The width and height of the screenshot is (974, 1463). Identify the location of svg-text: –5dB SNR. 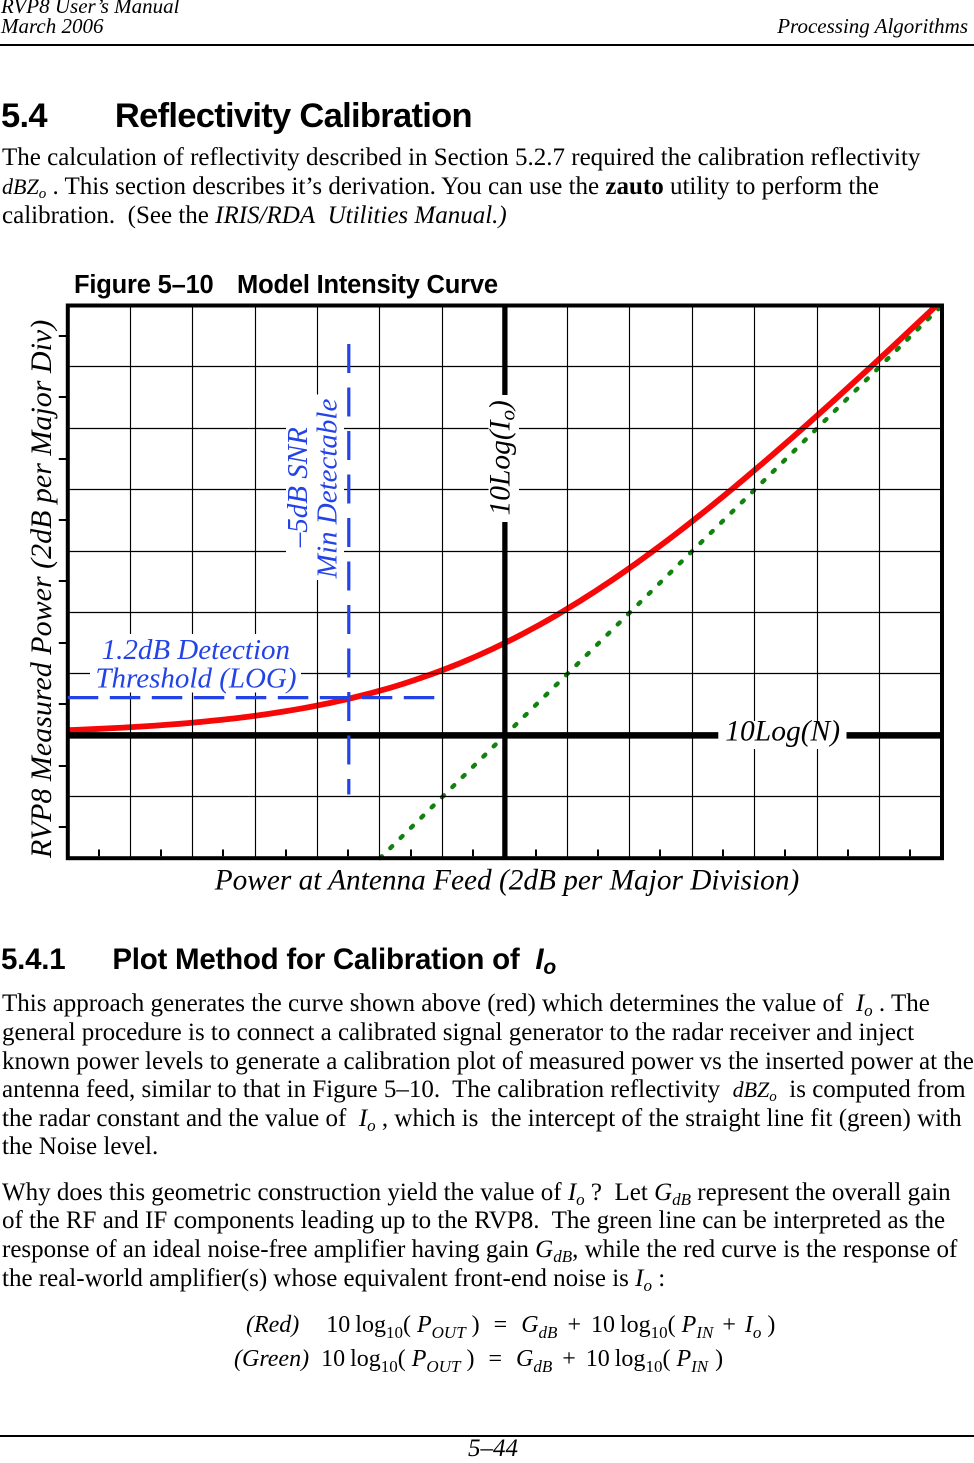
(298, 487).